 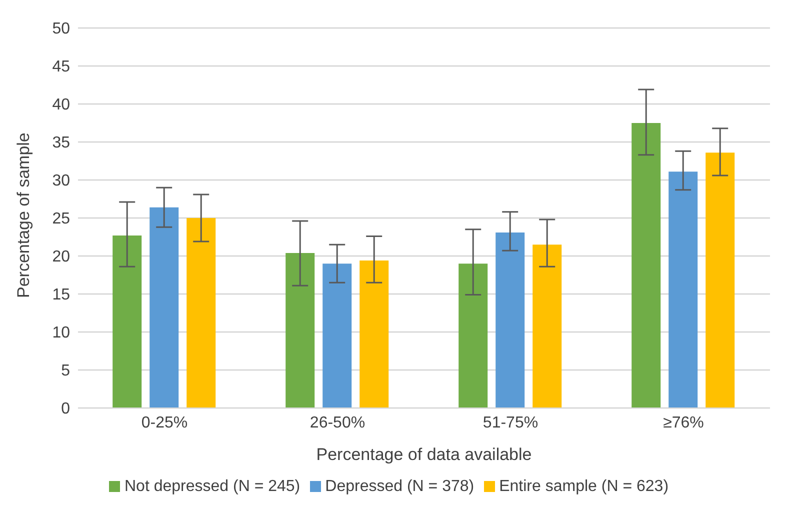 I want to click on y-tick-label: 10, so click(x=61, y=333).